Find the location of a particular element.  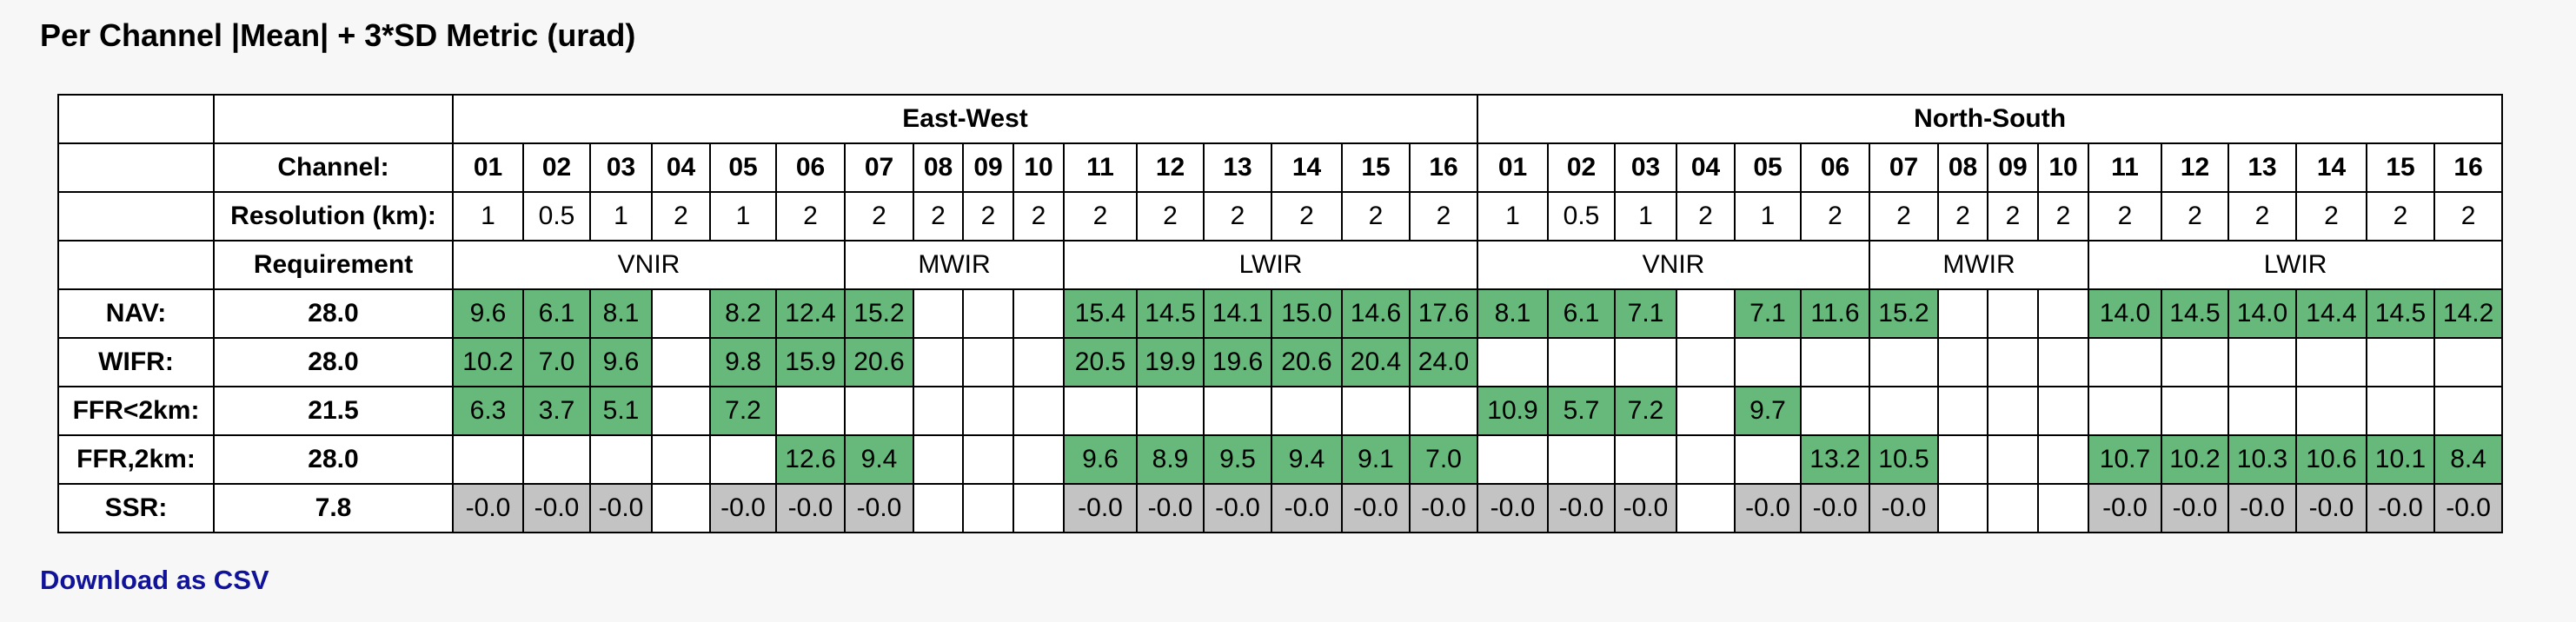

resolution-label: Resolution (km): is located at coordinates (333, 217).